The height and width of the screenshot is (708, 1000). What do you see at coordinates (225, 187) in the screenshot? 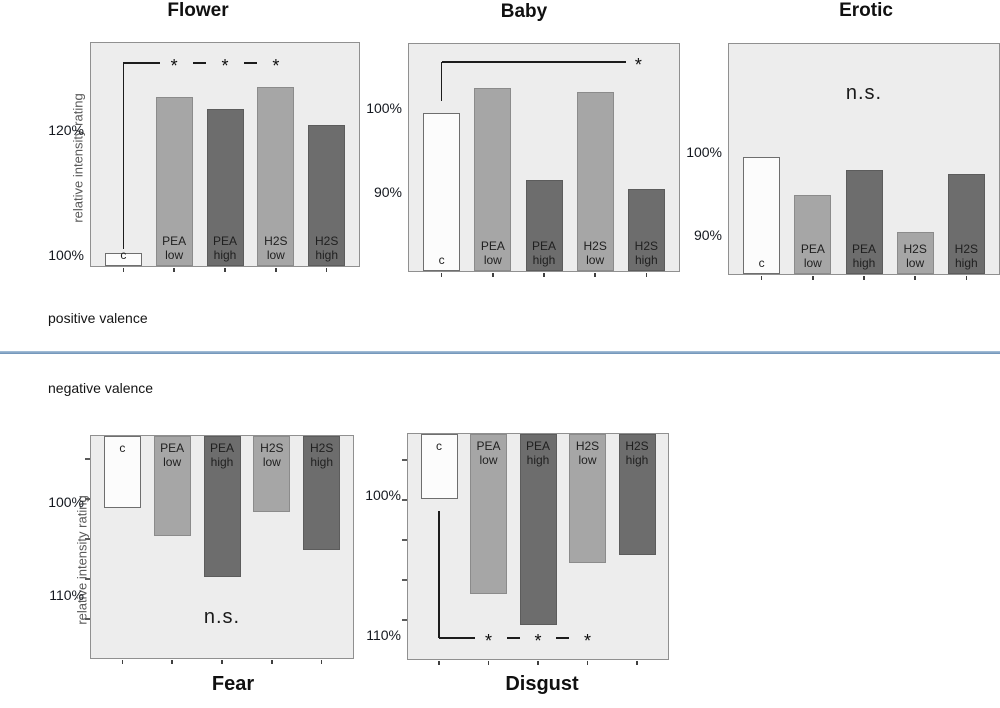
I see `bar-flower-pea-high: PEA high` at bounding box center [225, 187].